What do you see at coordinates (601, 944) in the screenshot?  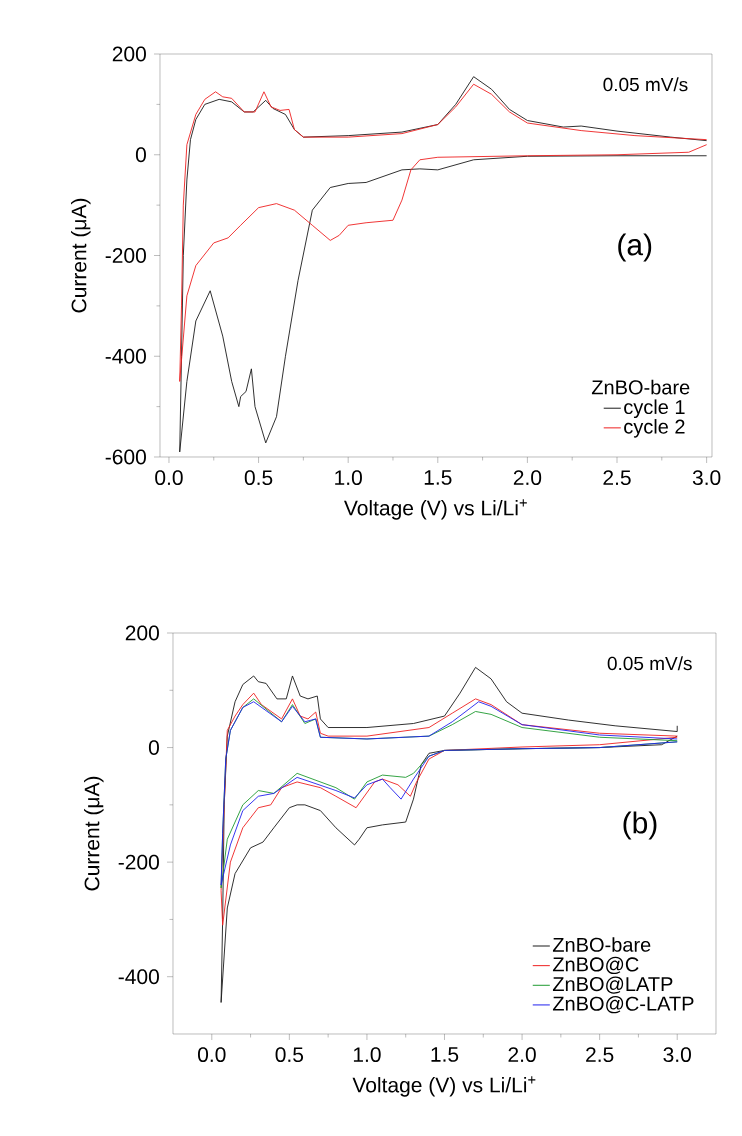 I see `legend-label: ZnBO-bare` at bounding box center [601, 944].